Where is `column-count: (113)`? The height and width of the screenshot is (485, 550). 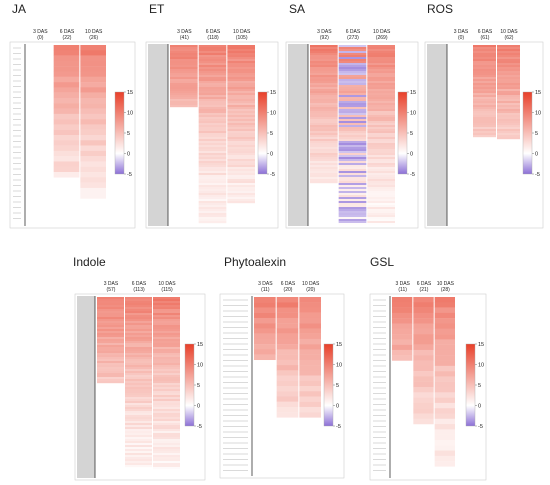 column-count: (113) is located at coordinates (139, 290).